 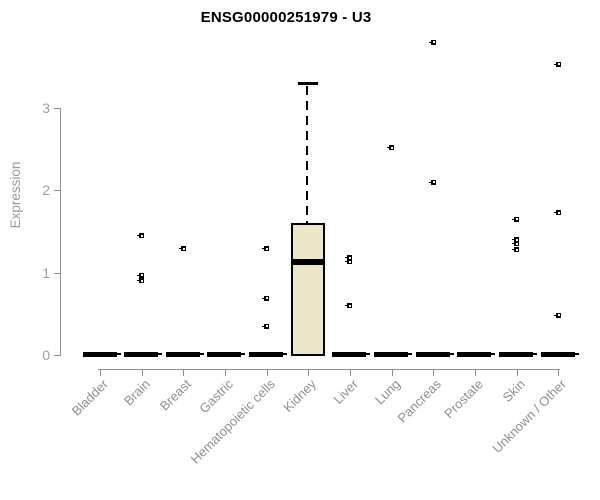 I want to click on x-tick-label: Hematopoietic cells, so click(x=232, y=421).